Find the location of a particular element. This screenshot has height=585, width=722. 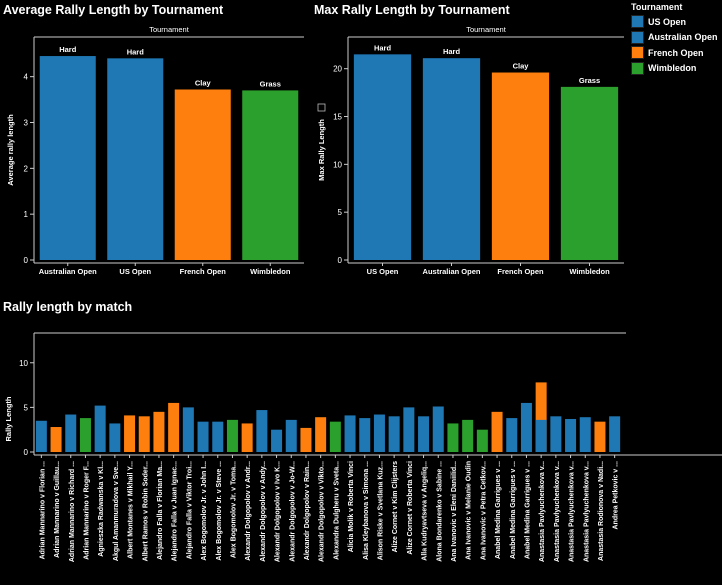

max-y-tick-label: 15 is located at coordinates (337, 117).